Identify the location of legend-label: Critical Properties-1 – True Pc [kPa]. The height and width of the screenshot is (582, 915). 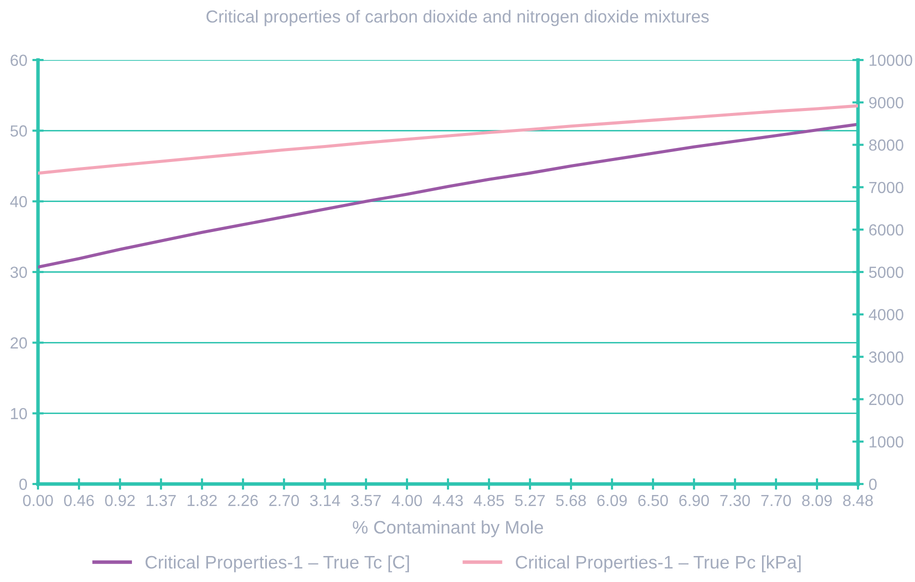
(658, 563).